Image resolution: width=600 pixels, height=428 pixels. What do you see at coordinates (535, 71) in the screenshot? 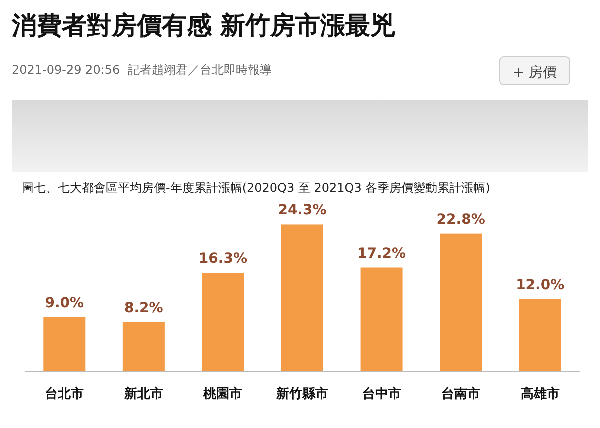
I see `button: + 房價` at bounding box center [535, 71].